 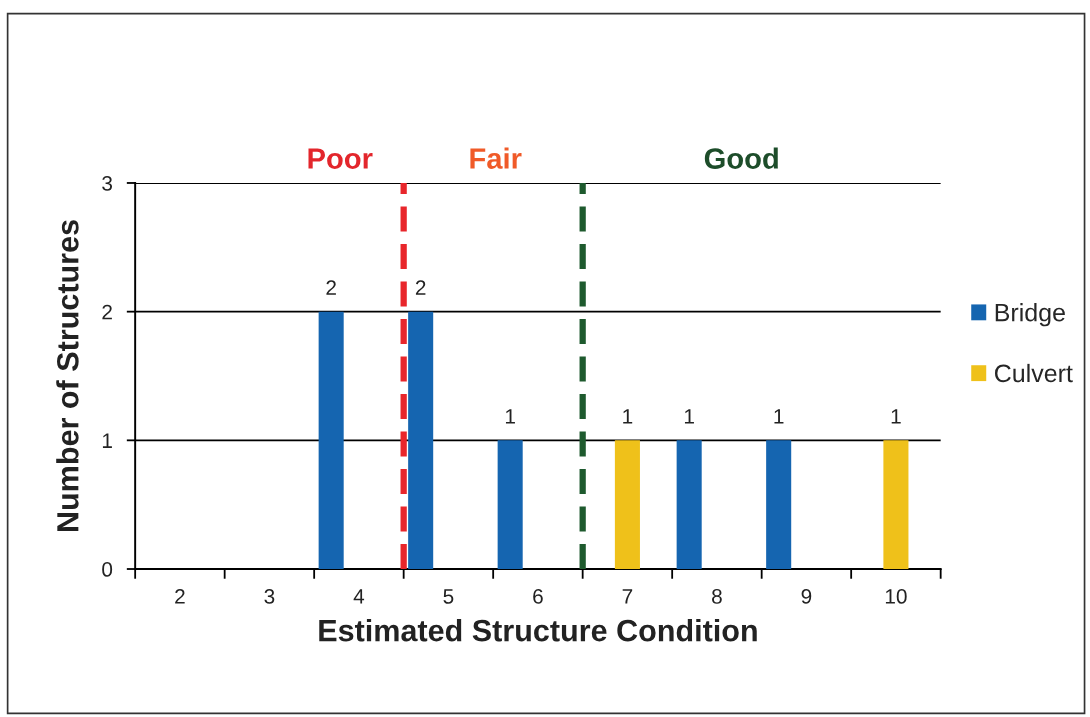 I want to click on x-tick-label: 10, so click(x=896, y=596).